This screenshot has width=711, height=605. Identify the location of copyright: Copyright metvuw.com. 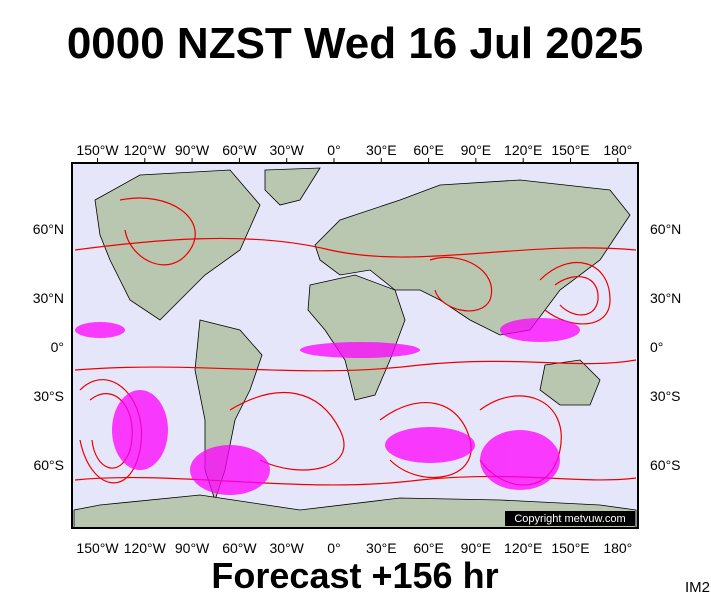
(569, 519).